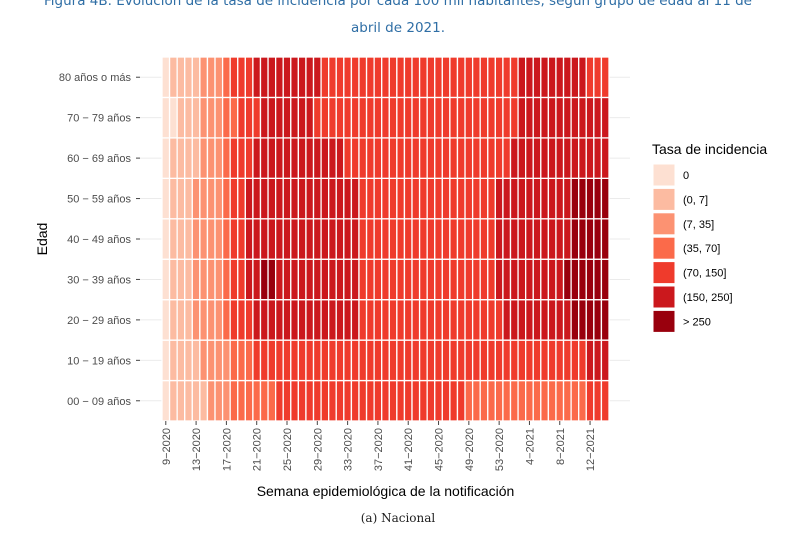  Describe the element at coordinates (99, 200) in the screenshot. I see `y-tick-label: 50 − 59 años` at that location.